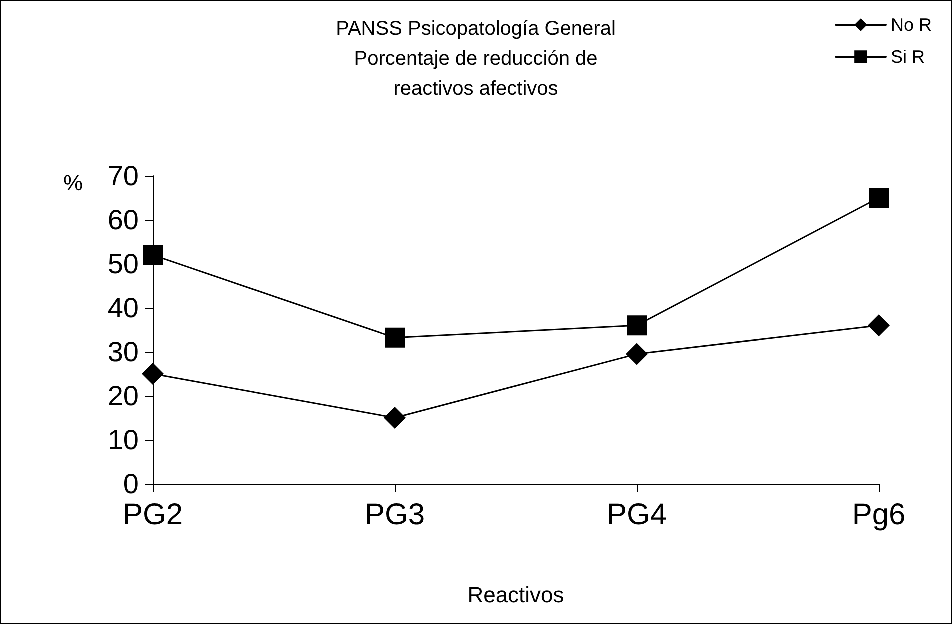 Image resolution: width=952 pixels, height=624 pixels. Describe the element at coordinates (73, 183) in the screenshot. I see `y-axis-title: %` at that location.